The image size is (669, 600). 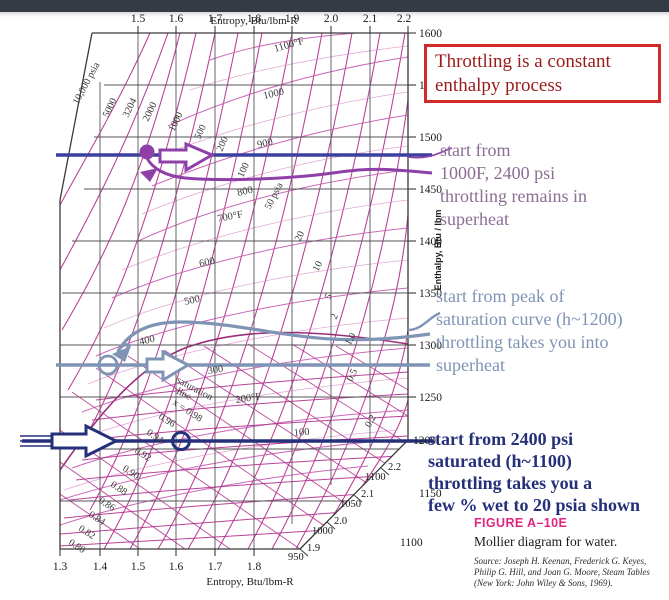 What do you see at coordinates (522, 342) in the screenshot?
I see `blue-note-line-2: throttling takes you into` at bounding box center [522, 342].